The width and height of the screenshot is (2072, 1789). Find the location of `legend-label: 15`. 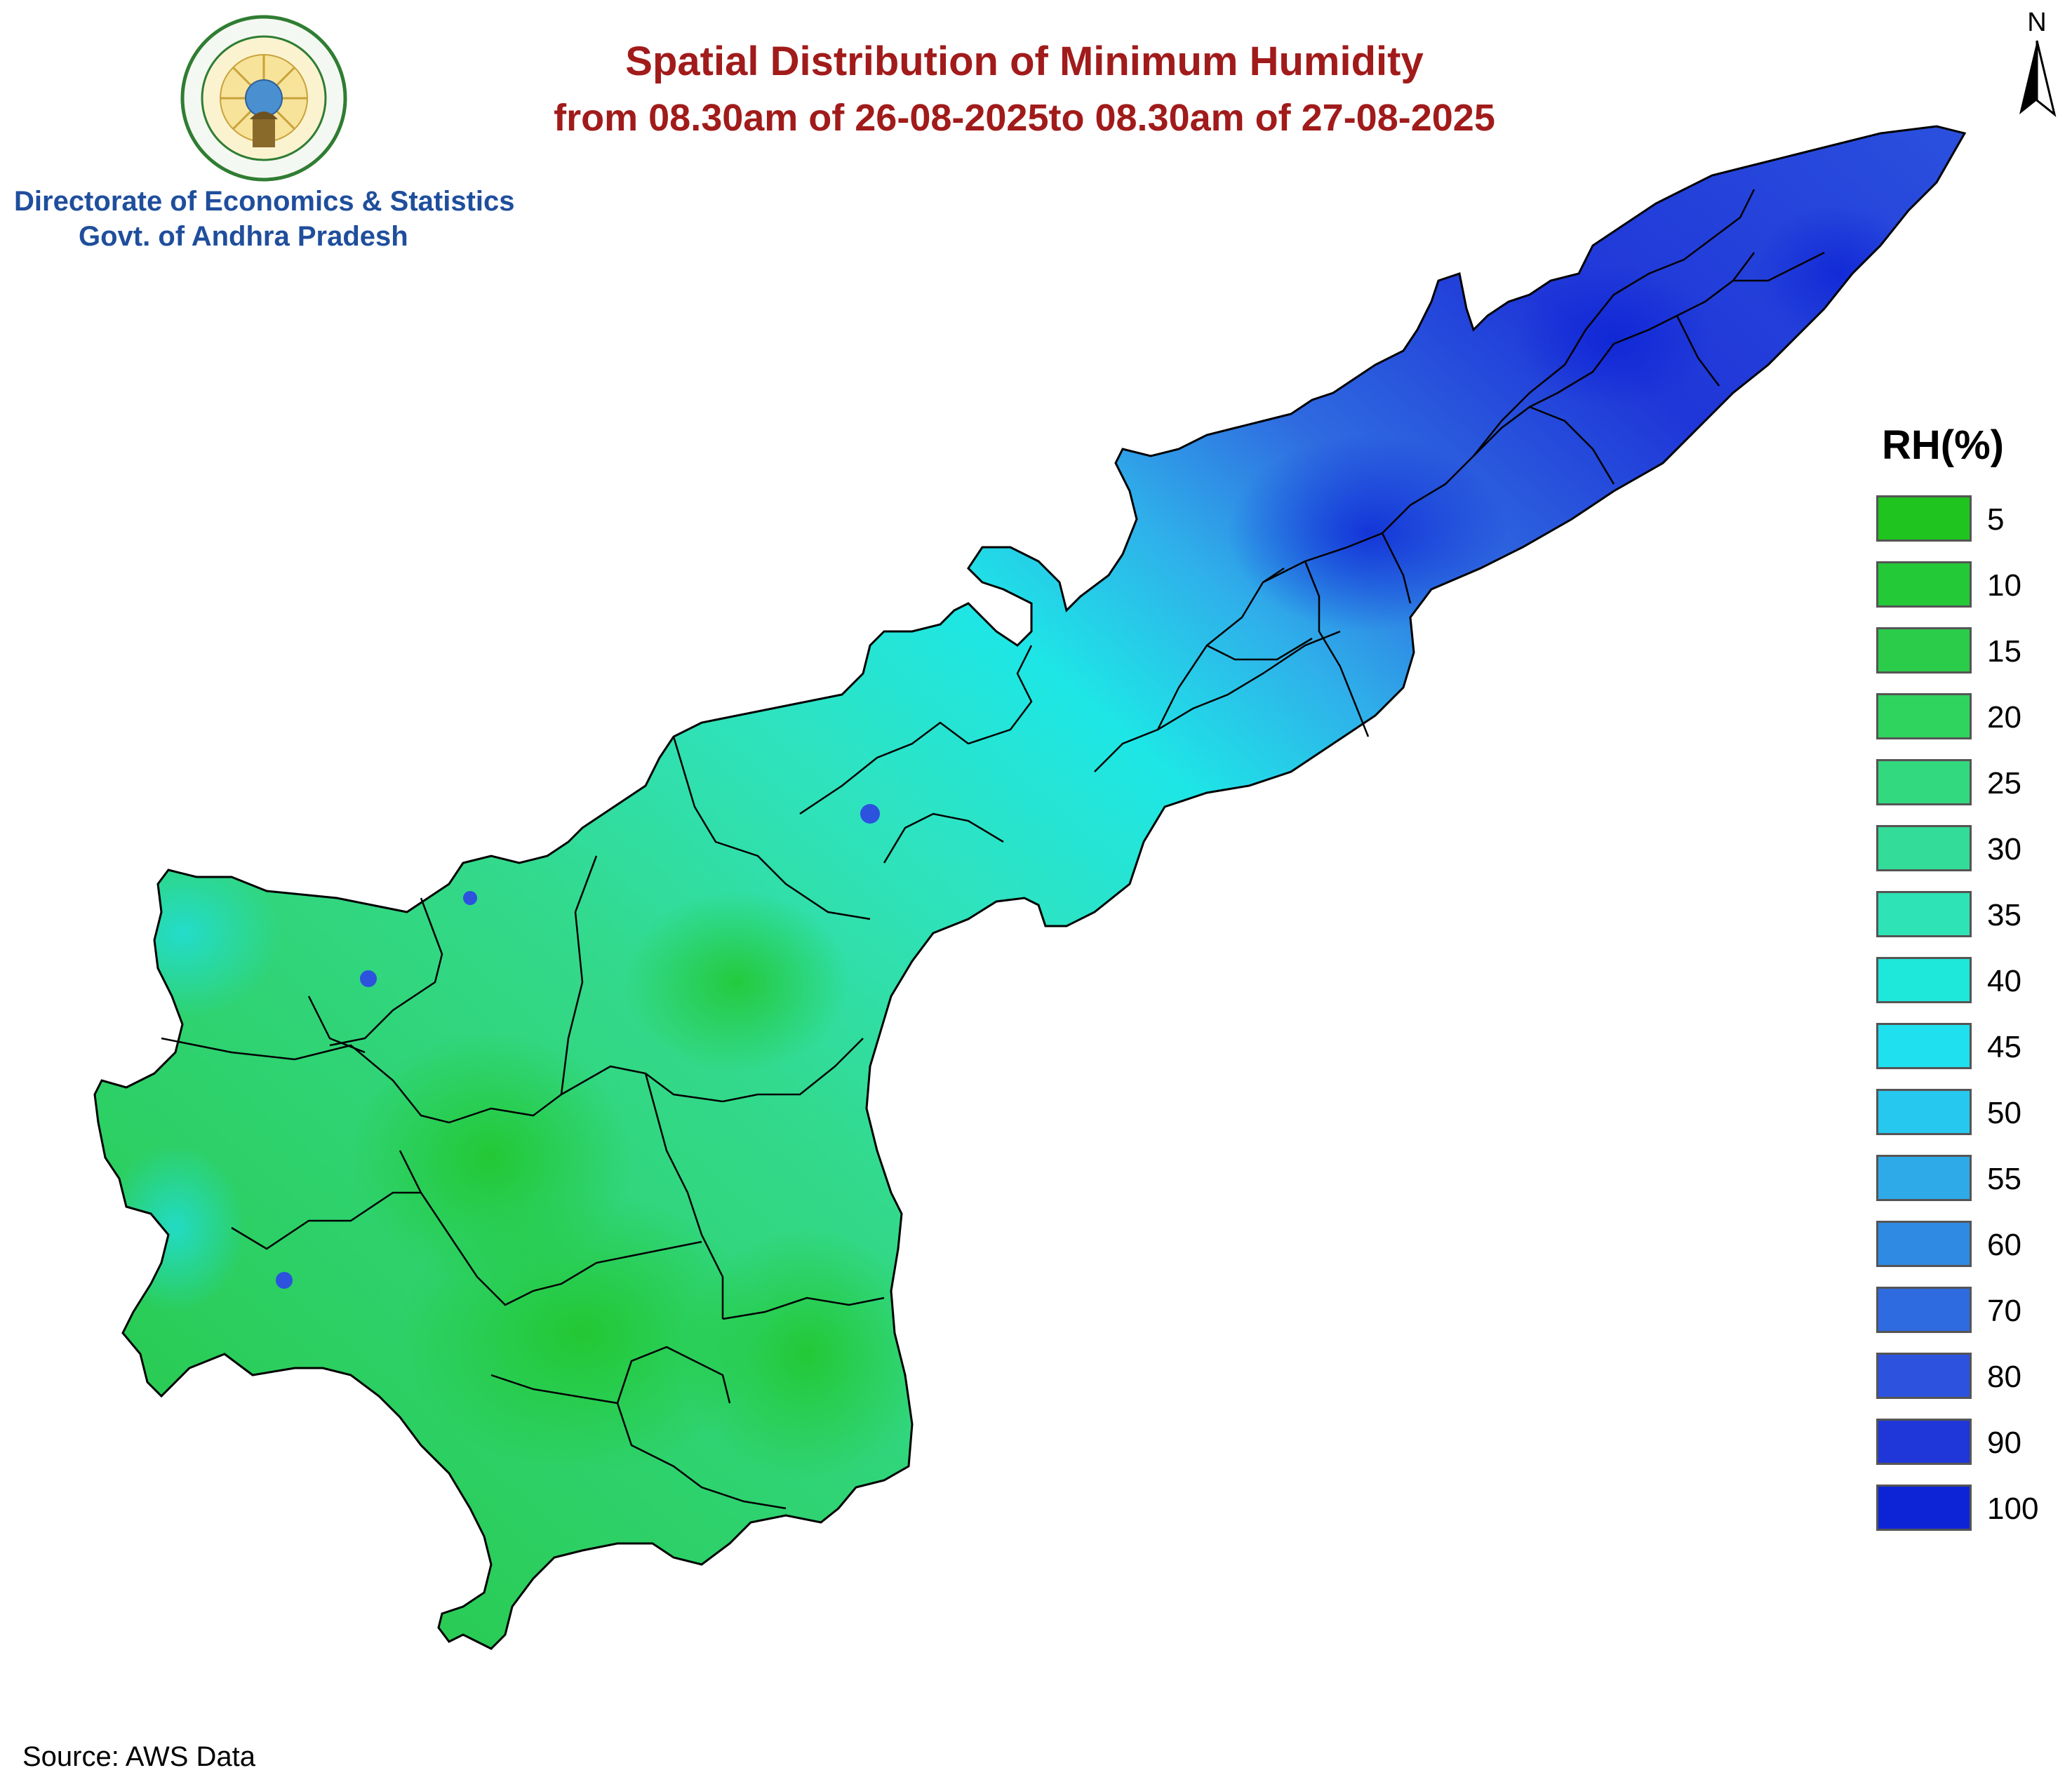

legend-label: 15 is located at coordinates (2004, 651).